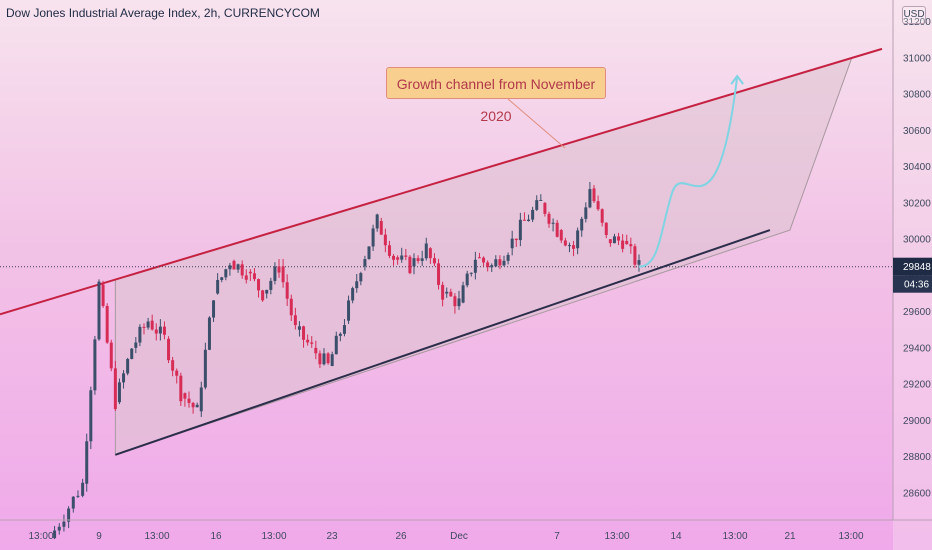 Image resolution: width=932 pixels, height=550 pixels. Describe the element at coordinates (216, 536) in the screenshot. I see `x-tick-label: 16` at that location.